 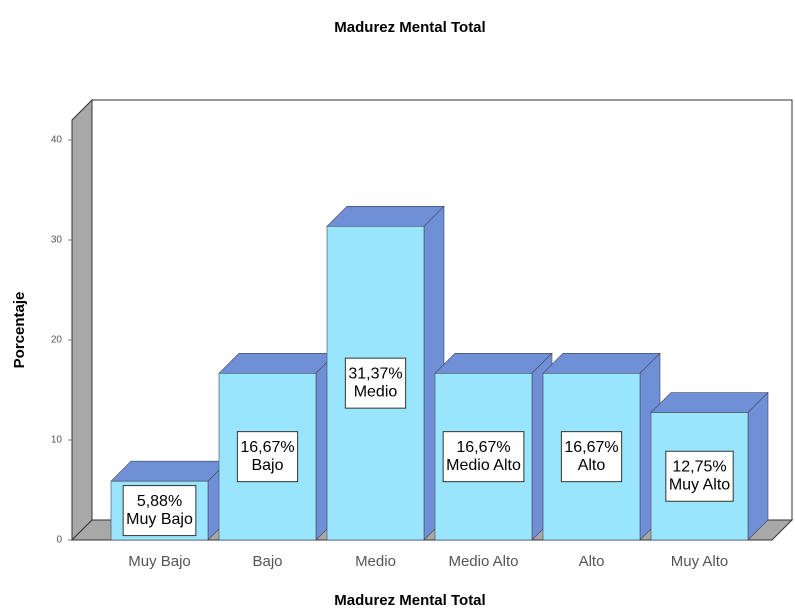 What do you see at coordinates (483, 465) in the screenshot?
I see `data-label-category: Medio Alto` at bounding box center [483, 465].